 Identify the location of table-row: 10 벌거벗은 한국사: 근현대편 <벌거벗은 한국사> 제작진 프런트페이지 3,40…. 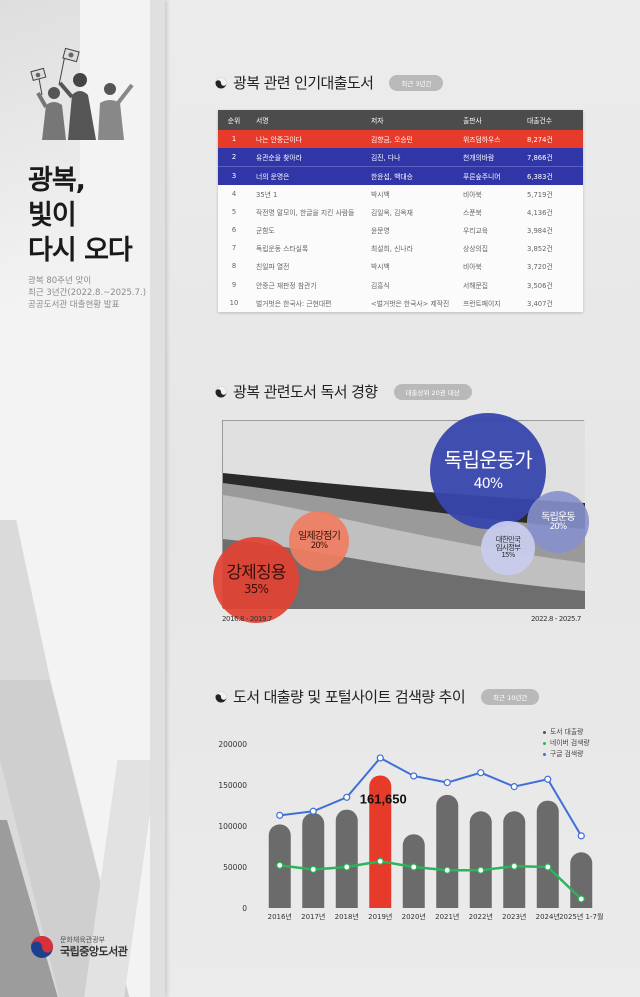
(400, 303).